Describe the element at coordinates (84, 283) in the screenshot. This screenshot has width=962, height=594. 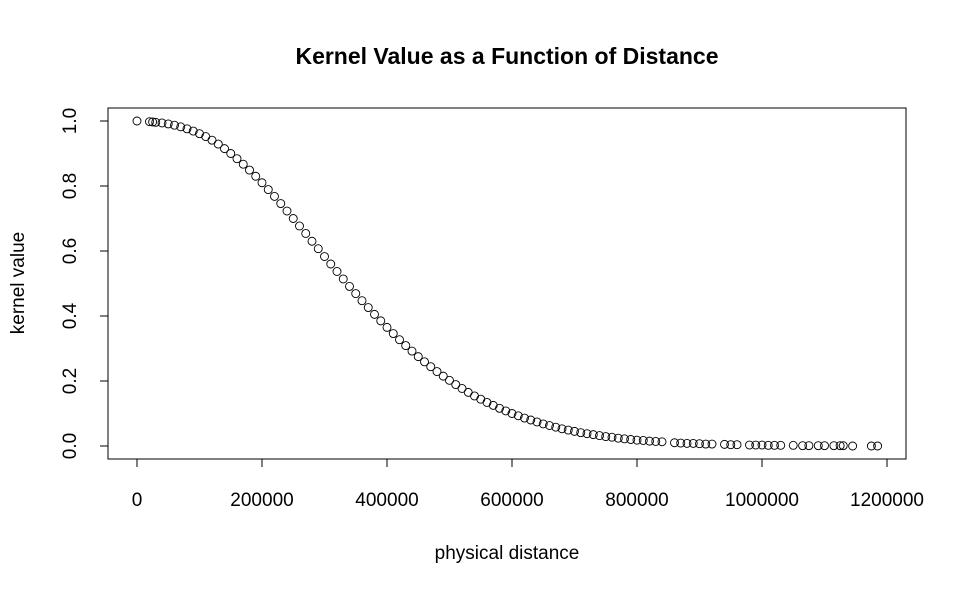
I see `y-axis: 0.0 0.2 0.4 0.6 0.8 1.0` at that location.